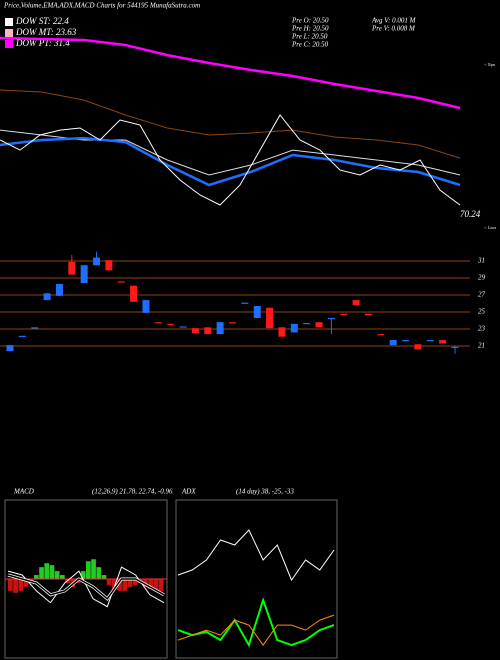 This screenshot has width=500, height=660. What do you see at coordinates (393, 29) in the screenshot?
I see `stat: Pre V: 0.008 M` at bounding box center [393, 29].